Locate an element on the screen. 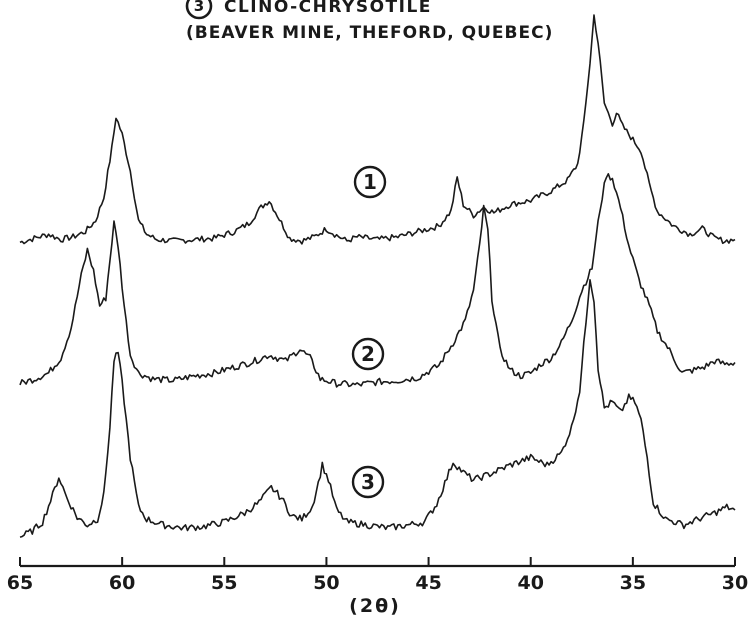 Image resolution: width=752 pixels, height=620 pixels. trace-label-1: 1 is located at coordinates (370, 182).